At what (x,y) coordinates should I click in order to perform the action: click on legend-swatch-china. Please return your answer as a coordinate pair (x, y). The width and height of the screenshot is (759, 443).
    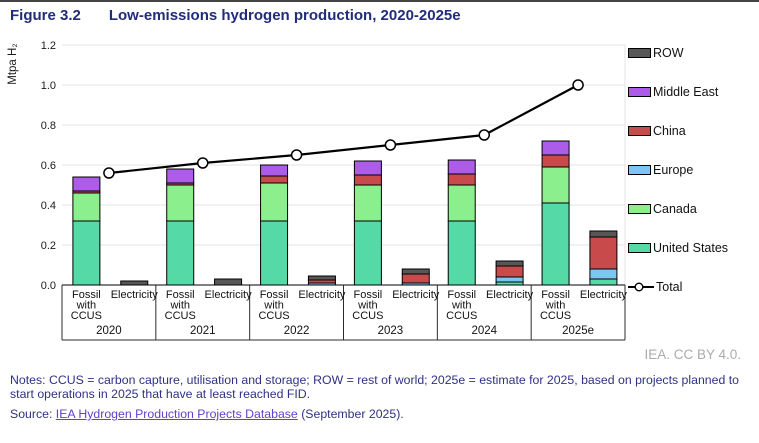
    Looking at the image, I should click on (639, 131).